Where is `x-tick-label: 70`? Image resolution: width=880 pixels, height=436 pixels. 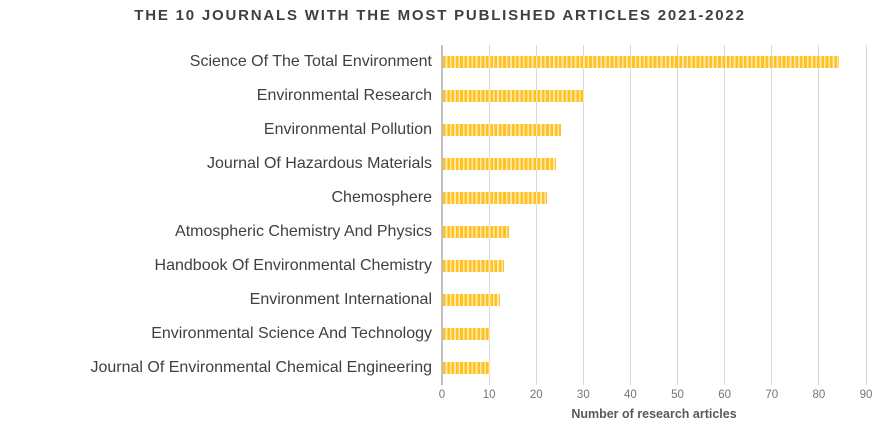 x-tick-label: 70 is located at coordinates (772, 395).